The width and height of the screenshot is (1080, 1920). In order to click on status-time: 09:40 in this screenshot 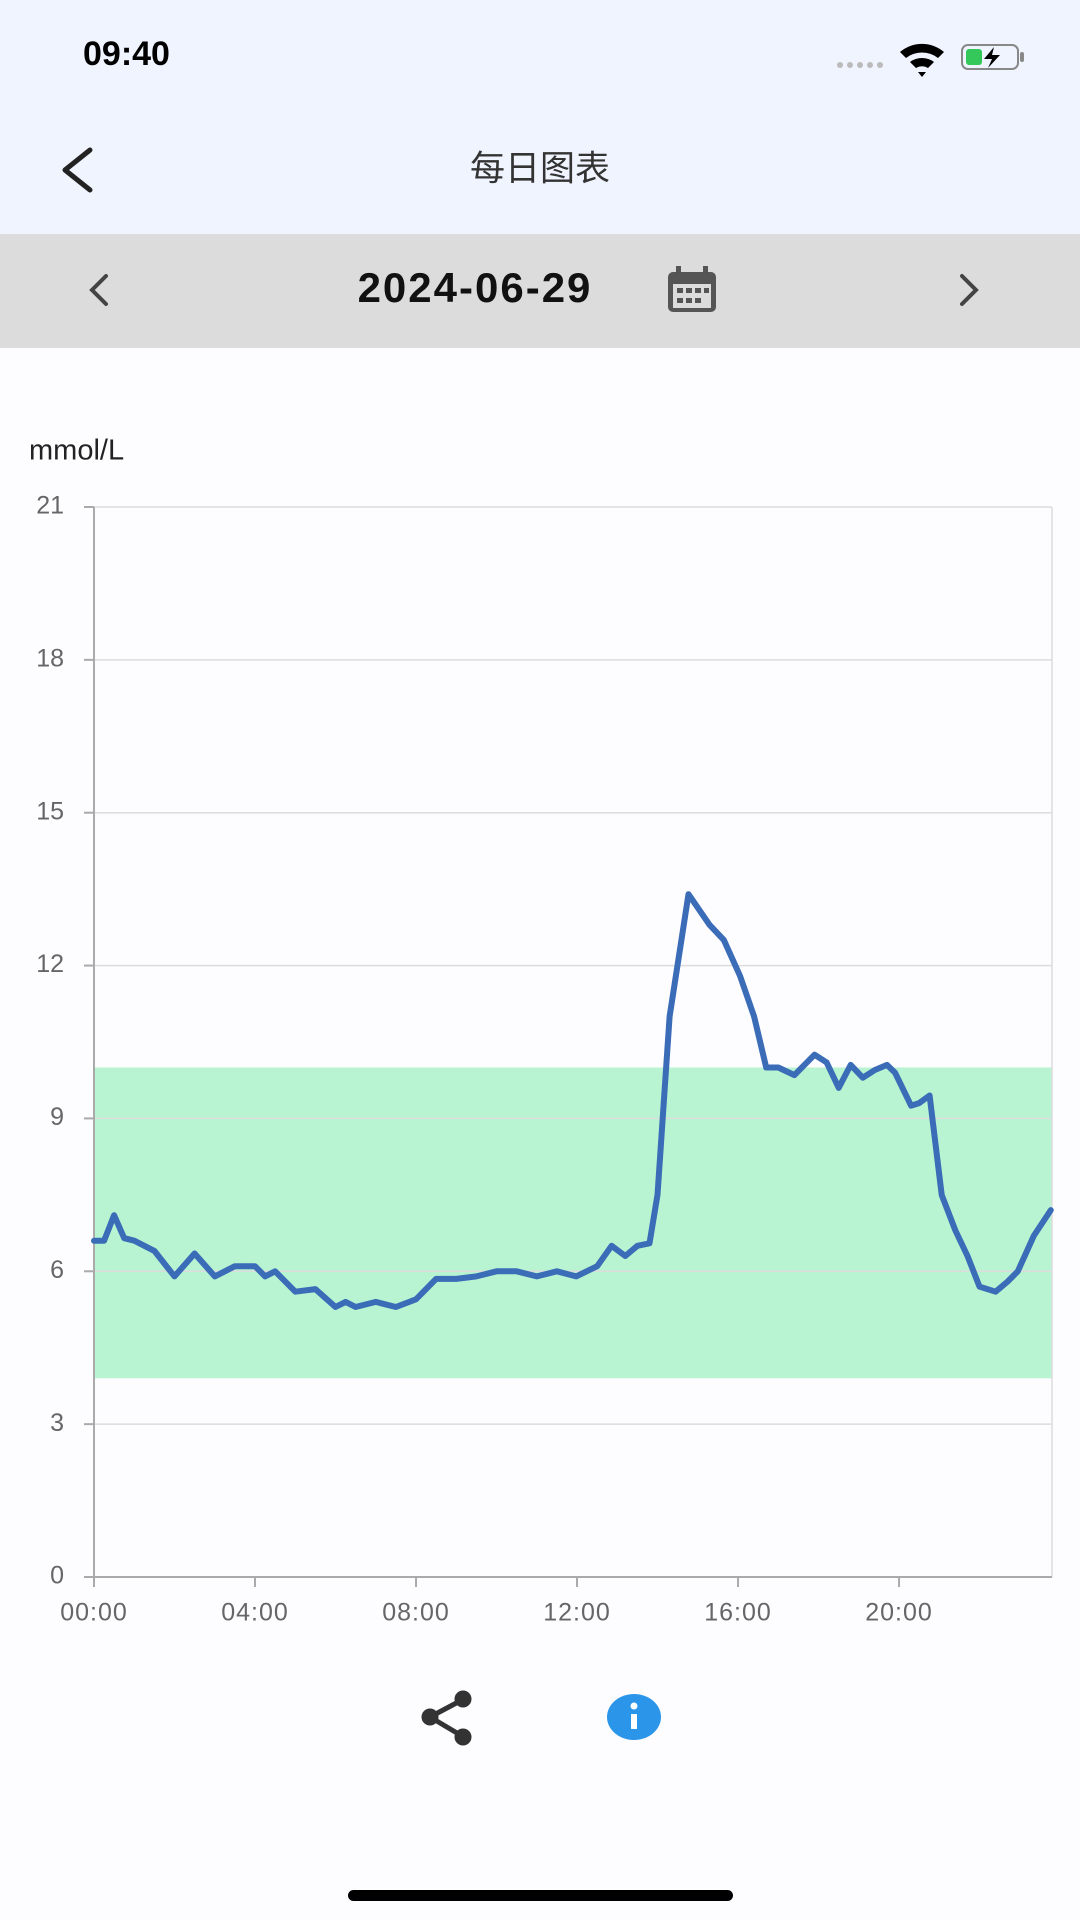, I will do `click(126, 54)`.